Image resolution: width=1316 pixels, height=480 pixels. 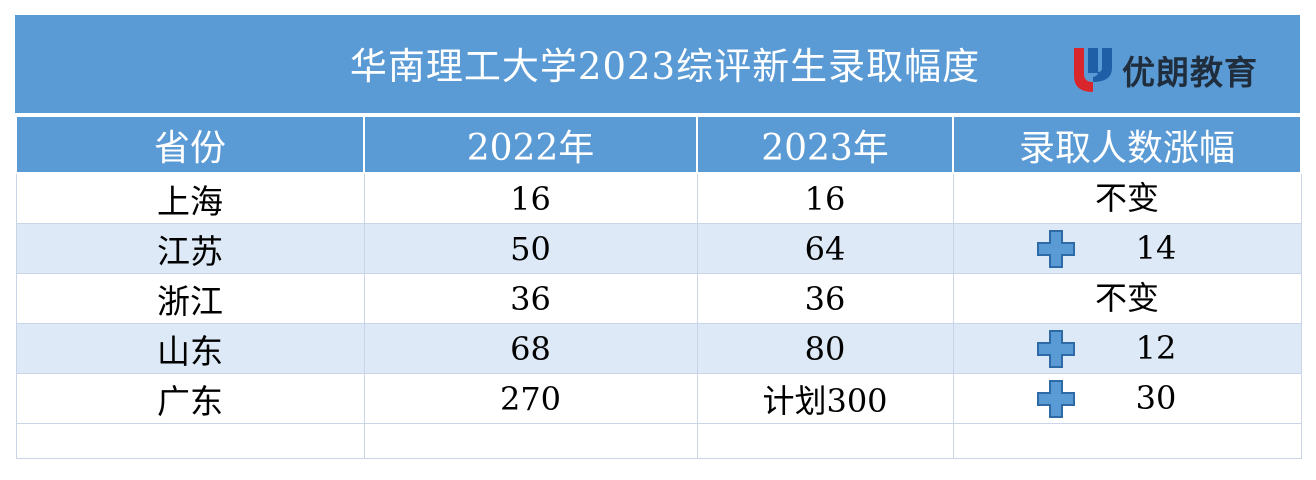 I want to click on change-text: 12, so click(x=1156, y=348).